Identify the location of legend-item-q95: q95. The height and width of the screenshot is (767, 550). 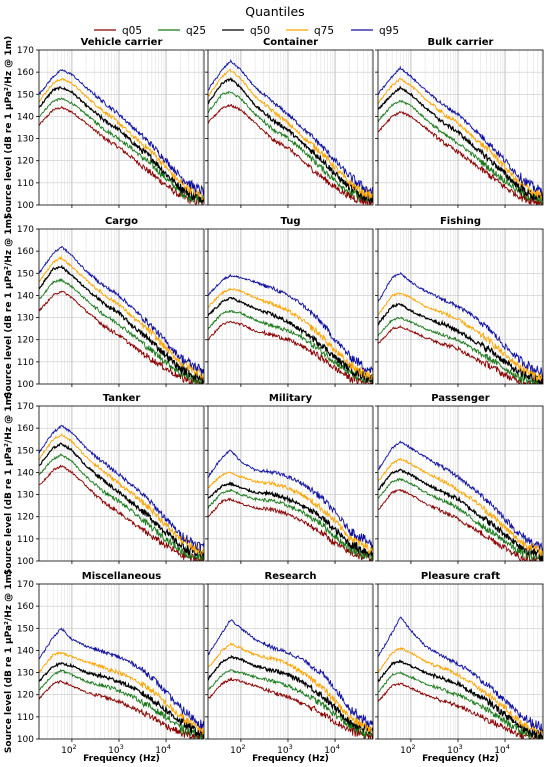
(375, 31).